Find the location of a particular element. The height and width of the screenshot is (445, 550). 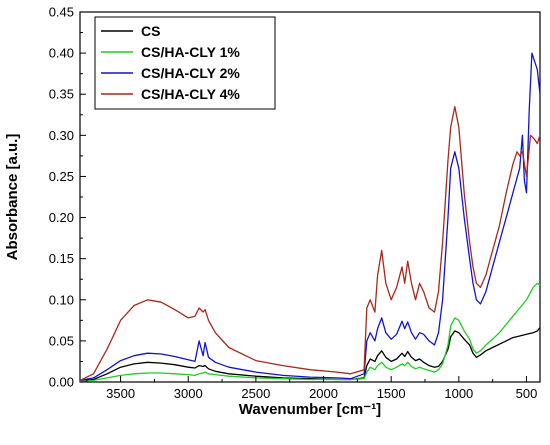

x-tick-label: 3500 is located at coordinates (120, 393).